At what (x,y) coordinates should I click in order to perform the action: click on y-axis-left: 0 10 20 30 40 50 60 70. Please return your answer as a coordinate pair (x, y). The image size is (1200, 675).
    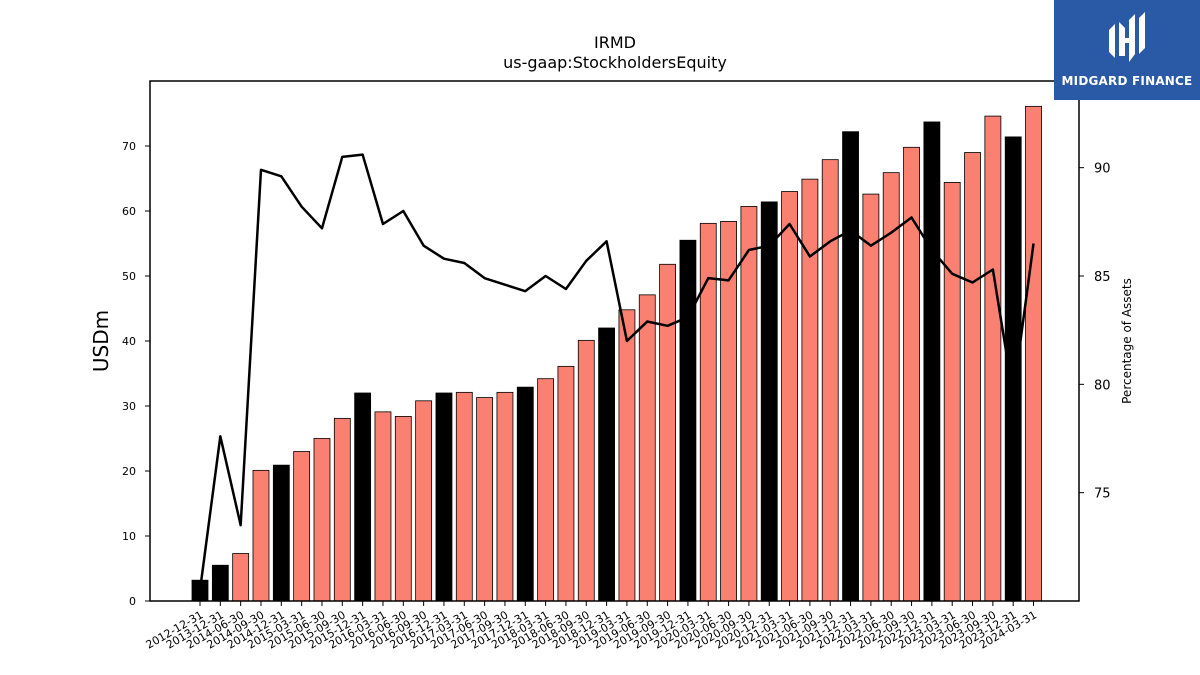
    Looking at the image, I should click on (136, 374).